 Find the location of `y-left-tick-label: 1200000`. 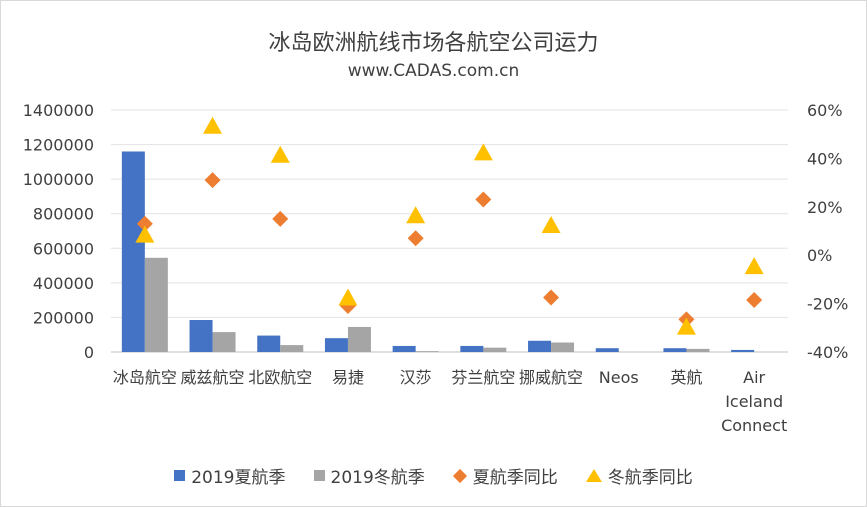

y-left-tick-label: 1200000 is located at coordinates (58, 145).